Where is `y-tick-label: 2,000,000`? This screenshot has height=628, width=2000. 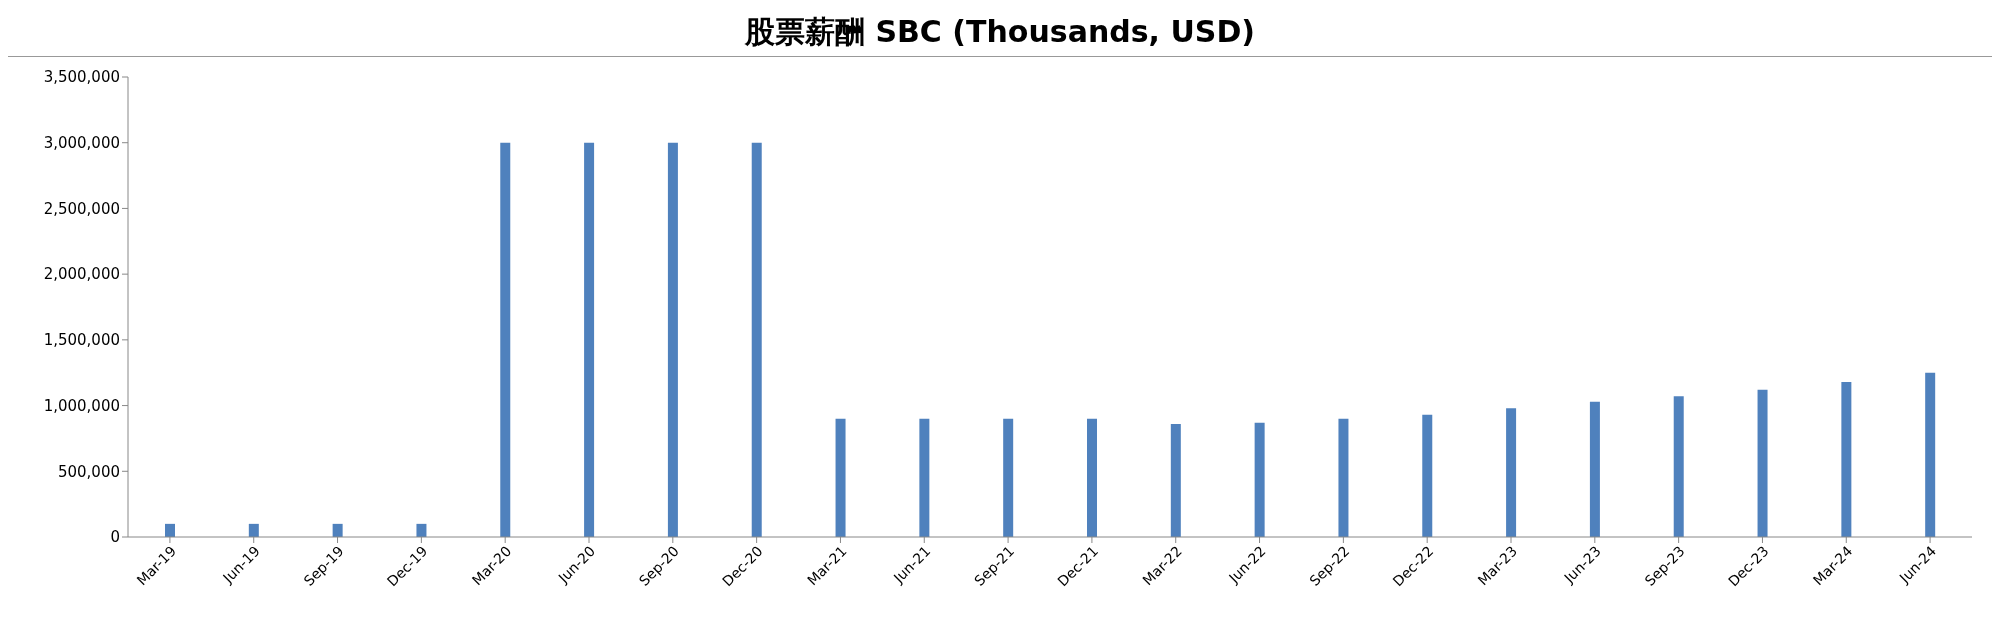
y-tick-label: 2,000,000 is located at coordinates (81, 274).